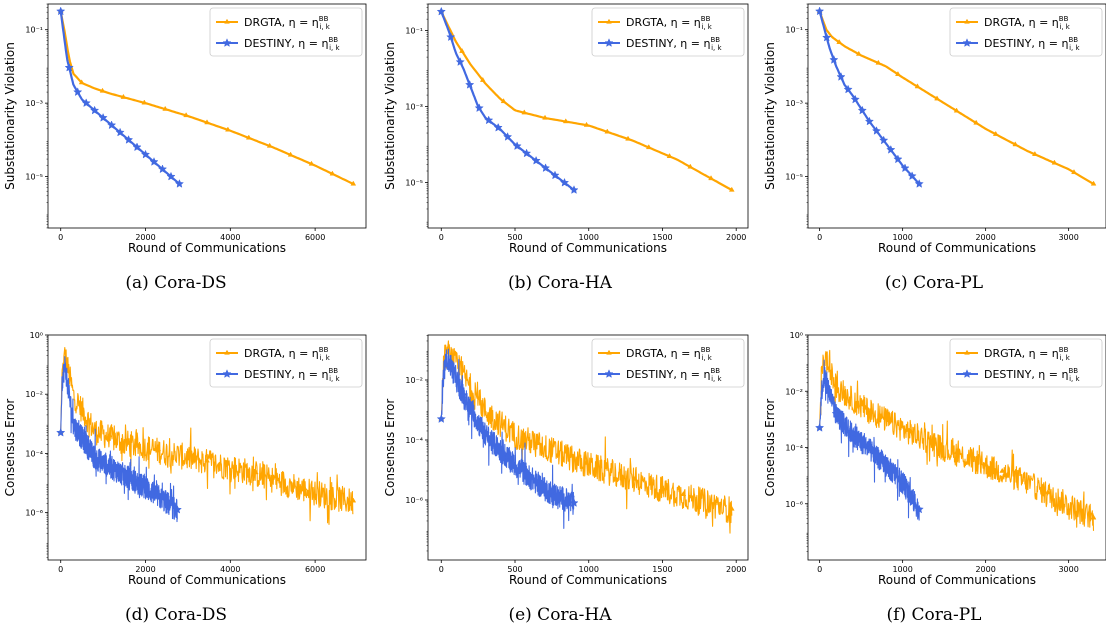 This screenshot has width=1106, height=635. What do you see at coordinates (281, 22) in the screenshot?
I see `legend-label-main: DRGTA, η = η` at bounding box center [281, 22].